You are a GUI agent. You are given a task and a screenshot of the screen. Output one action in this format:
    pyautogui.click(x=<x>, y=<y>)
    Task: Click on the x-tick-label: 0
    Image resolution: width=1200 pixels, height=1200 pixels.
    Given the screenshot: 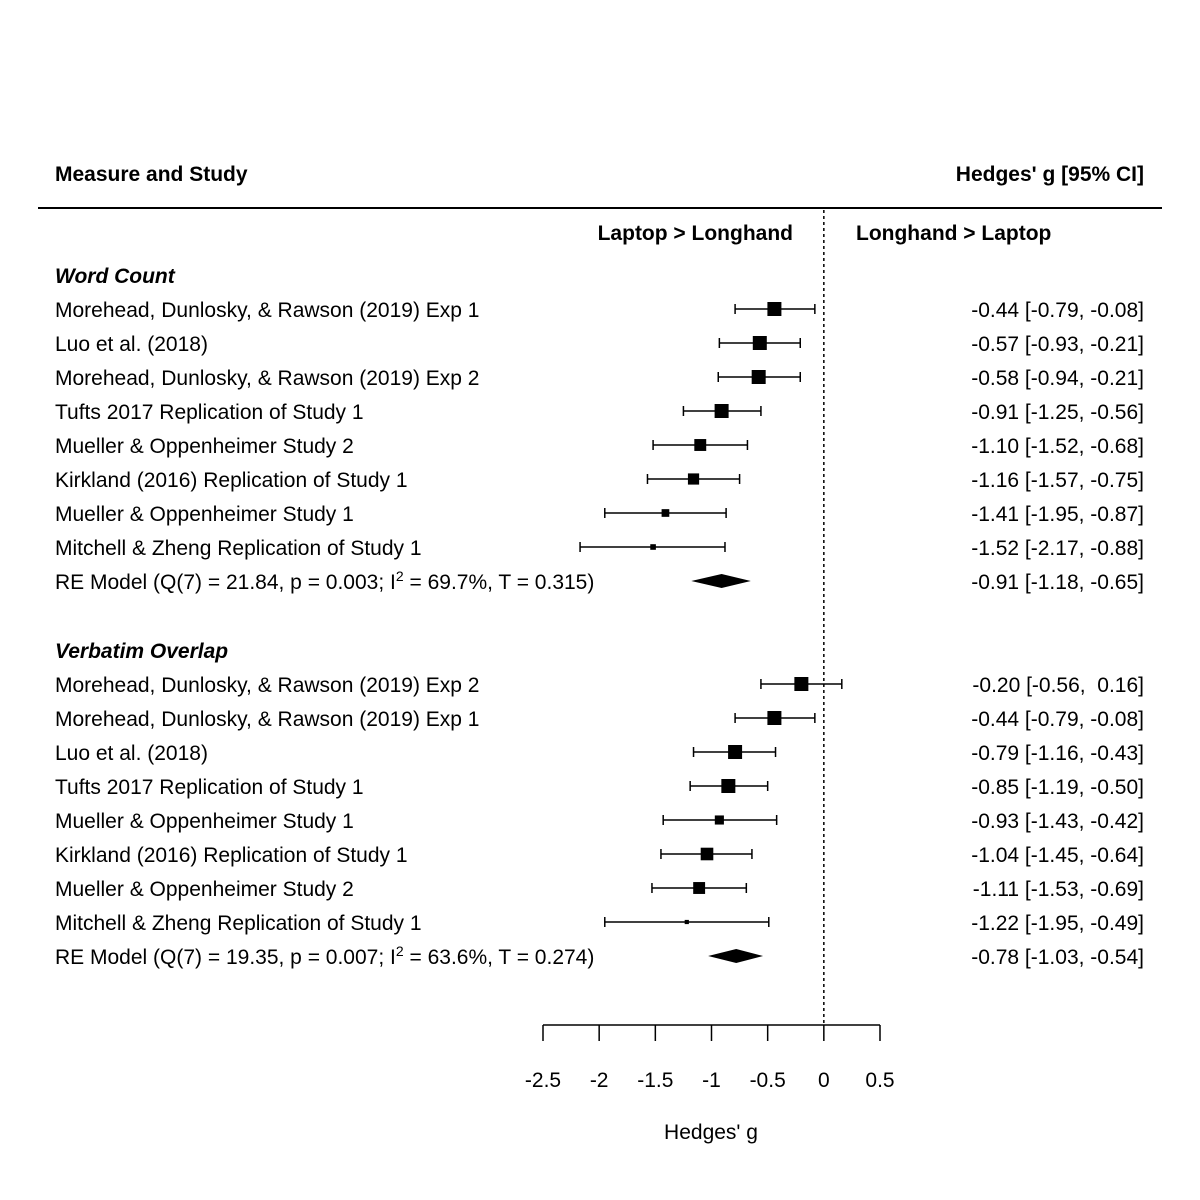 What is the action you would take?
    pyautogui.click(x=824, y=1080)
    